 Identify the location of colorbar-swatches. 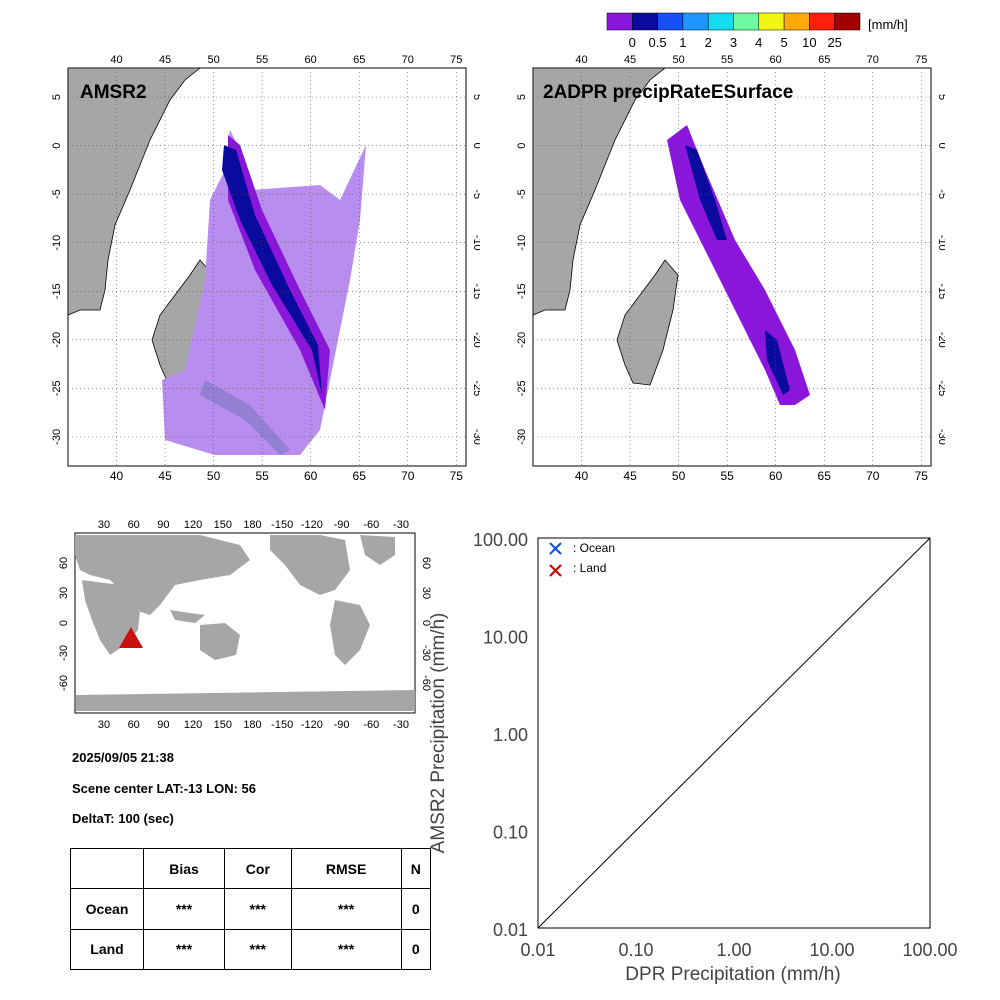
(733, 21).